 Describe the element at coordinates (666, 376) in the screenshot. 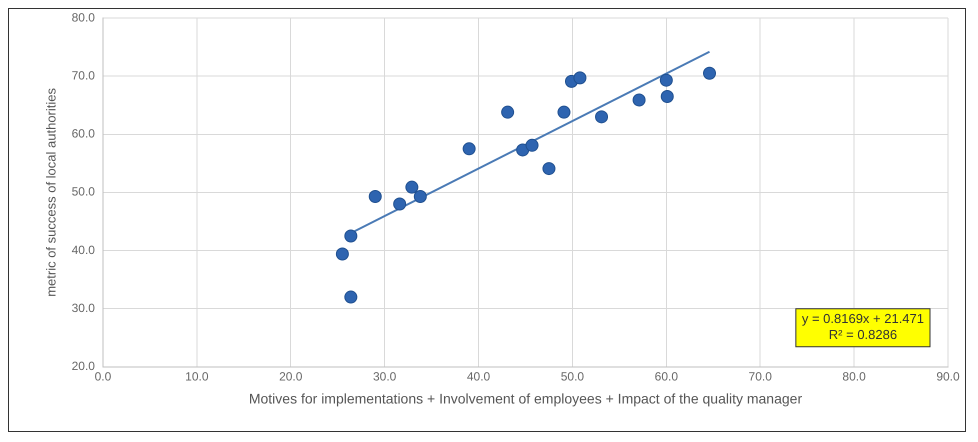

I see `x-tick-label: 60.0` at that location.